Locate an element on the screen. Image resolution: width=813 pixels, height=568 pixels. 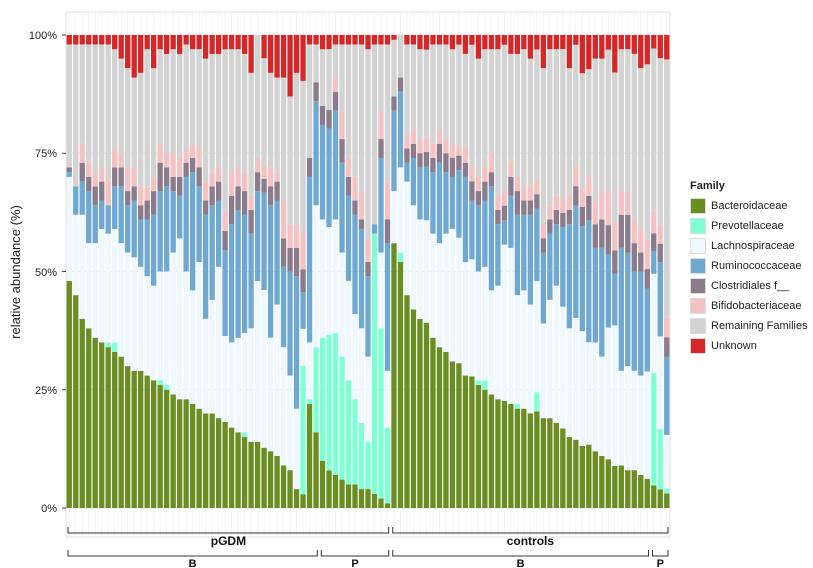
group-label: pGDM is located at coordinates (228, 541).